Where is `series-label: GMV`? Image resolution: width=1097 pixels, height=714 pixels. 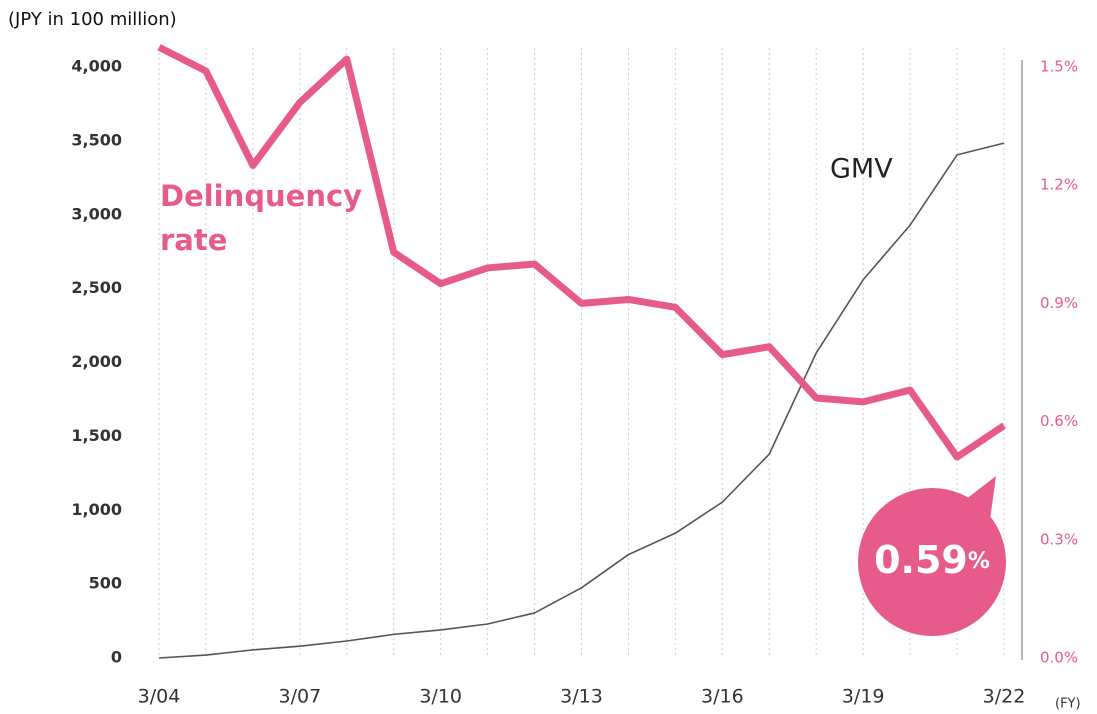 series-label: GMV is located at coordinates (861, 169).